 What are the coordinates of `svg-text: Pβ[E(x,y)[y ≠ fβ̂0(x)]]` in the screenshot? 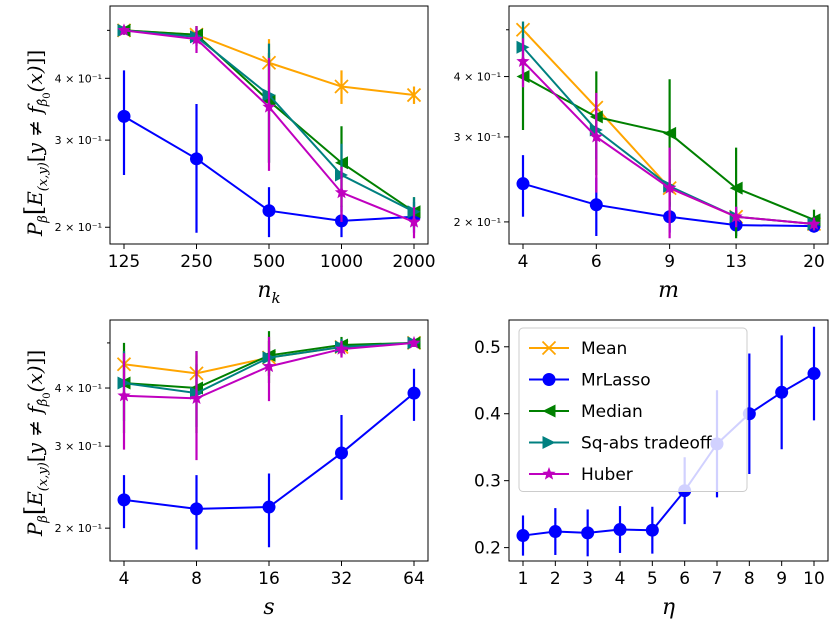 It's located at (36, 143).